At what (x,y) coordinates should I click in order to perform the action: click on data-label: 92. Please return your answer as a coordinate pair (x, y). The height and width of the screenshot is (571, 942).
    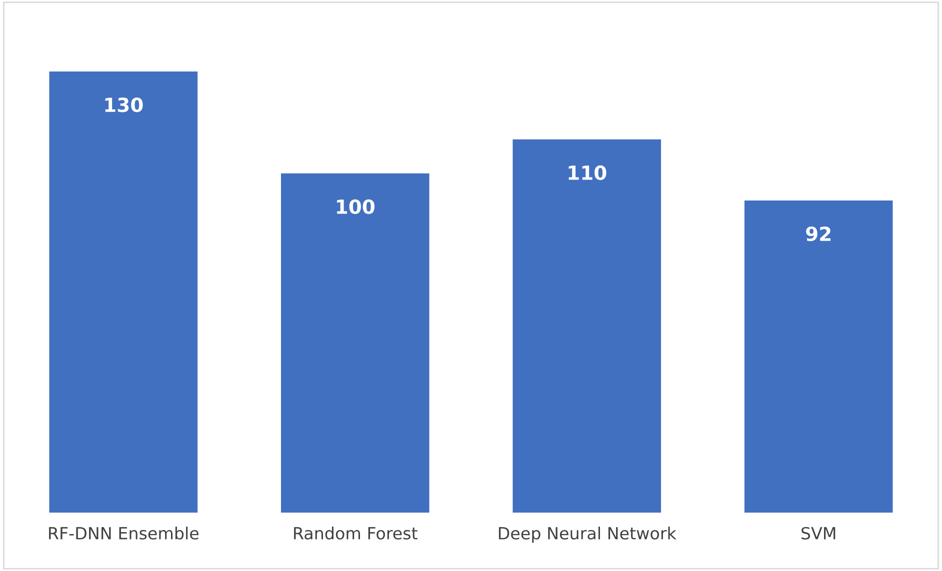
    Looking at the image, I should click on (818, 234).